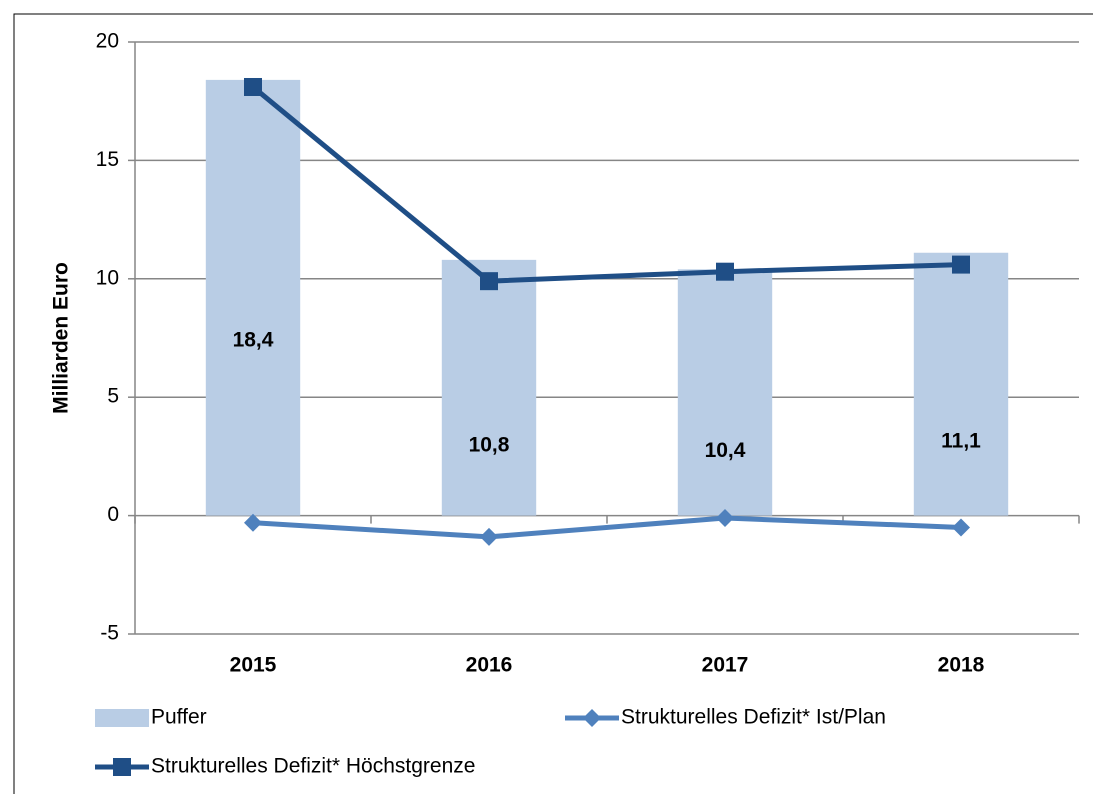 The width and height of the screenshot is (1093, 794). What do you see at coordinates (313, 766) in the screenshot?
I see `legend-label: Strukturelles Defizit* Höchstgrenze` at bounding box center [313, 766].